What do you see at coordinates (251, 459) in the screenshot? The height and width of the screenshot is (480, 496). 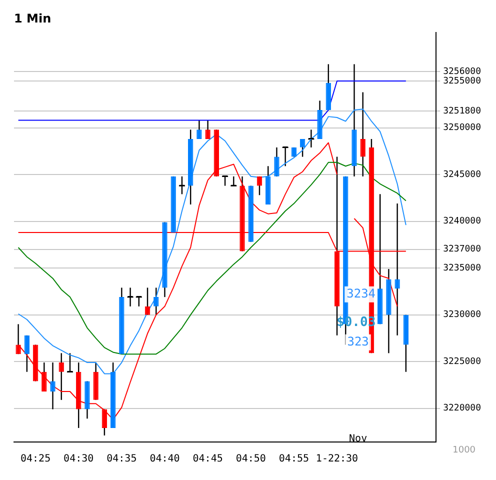 I see `x-tick-label: 04:50` at bounding box center [251, 459].